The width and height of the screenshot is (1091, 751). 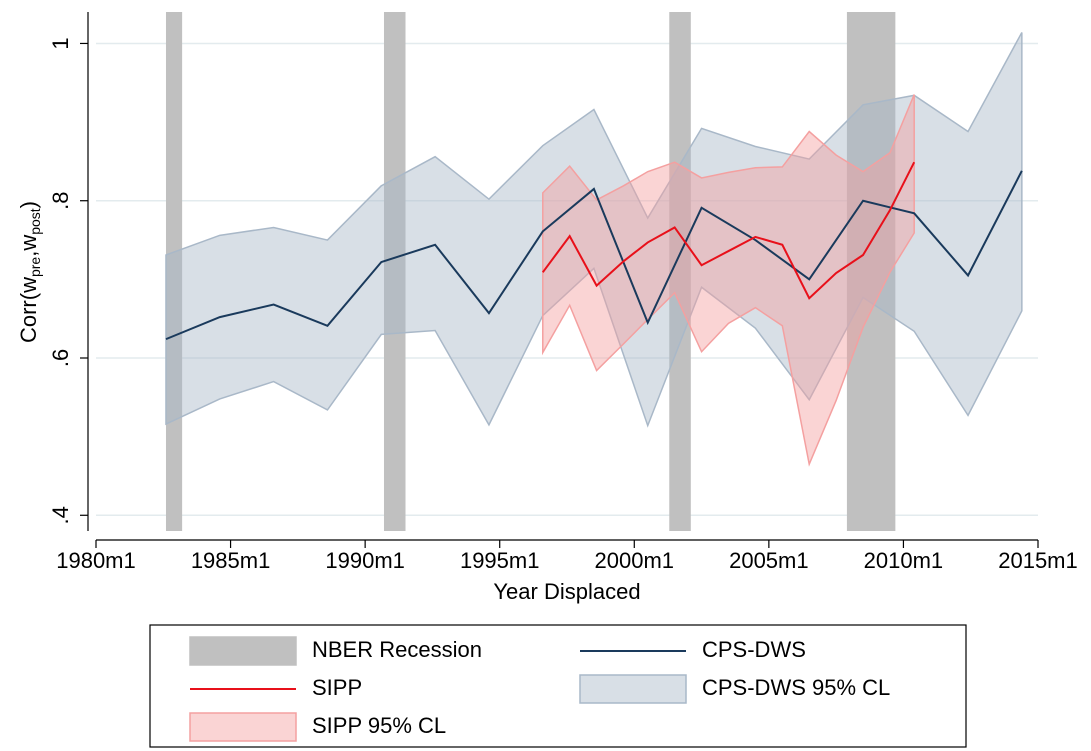 I want to click on x-tick-label: 2015m1, so click(x=1038, y=560).